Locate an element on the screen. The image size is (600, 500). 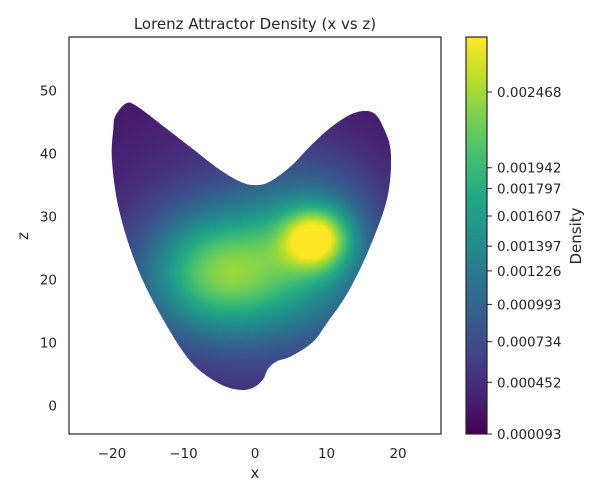
y-tick-label: 40 is located at coordinates (48, 155).